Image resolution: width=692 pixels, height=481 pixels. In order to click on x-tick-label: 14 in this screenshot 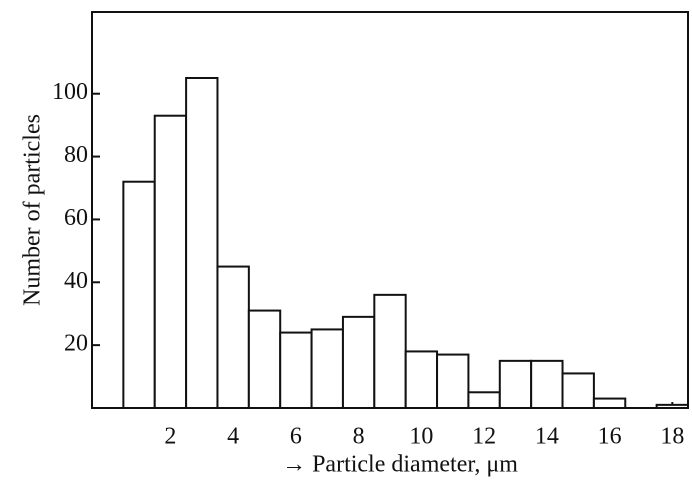, I will do `click(547, 437)`.